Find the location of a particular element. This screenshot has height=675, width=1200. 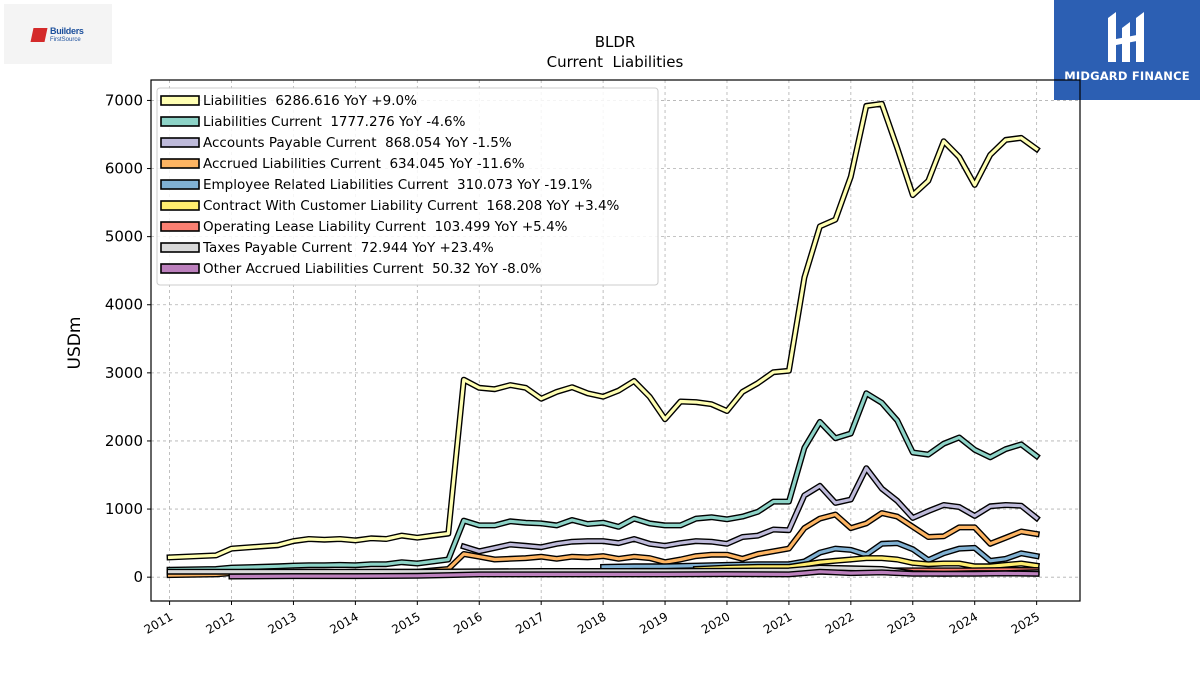

y-tick-label: 3000 is located at coordinates (124, 373).